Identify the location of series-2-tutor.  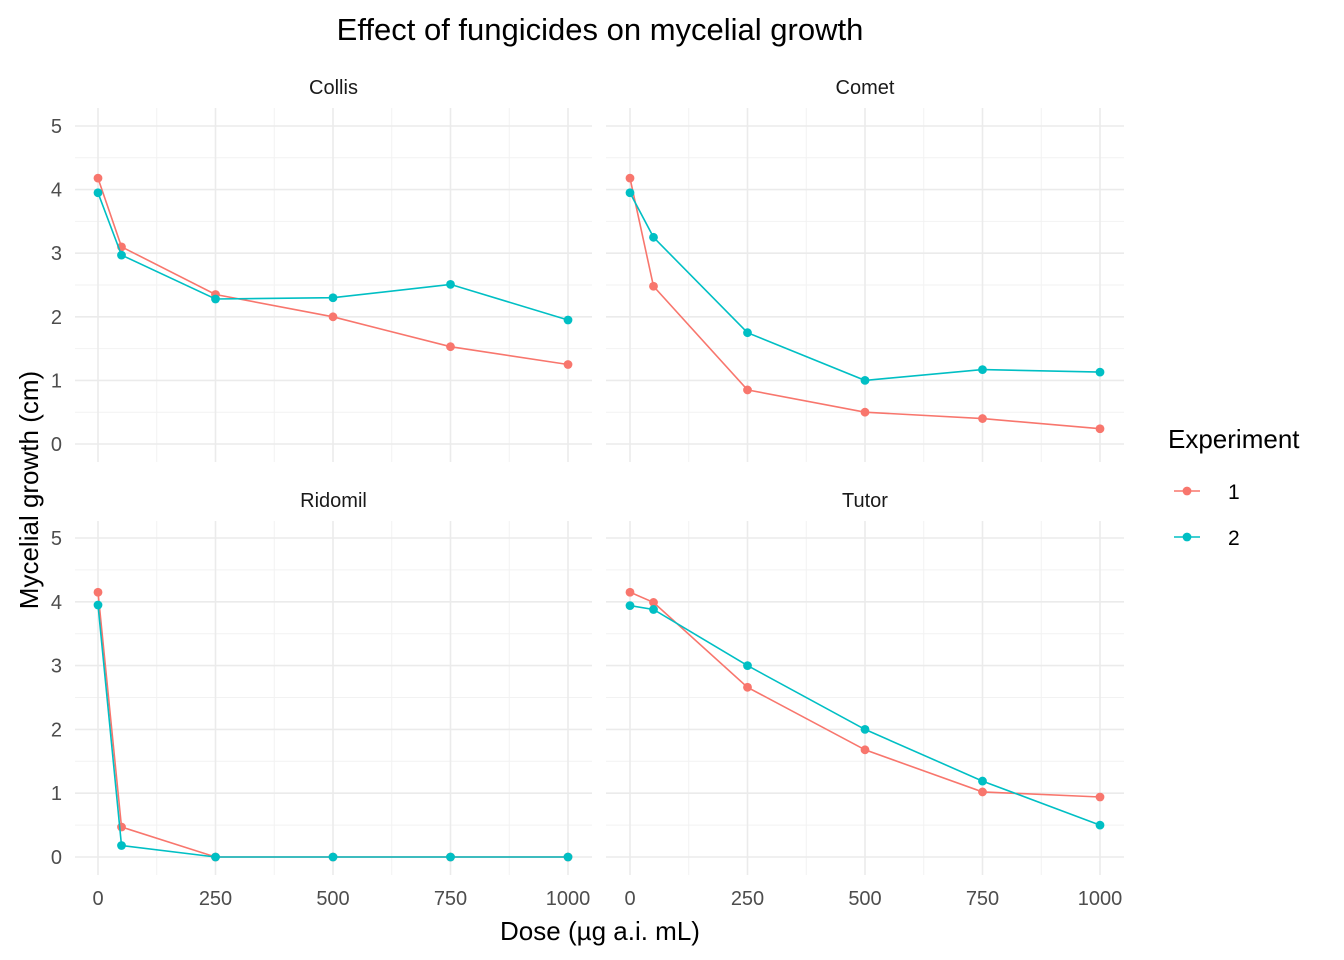
(865, 715).